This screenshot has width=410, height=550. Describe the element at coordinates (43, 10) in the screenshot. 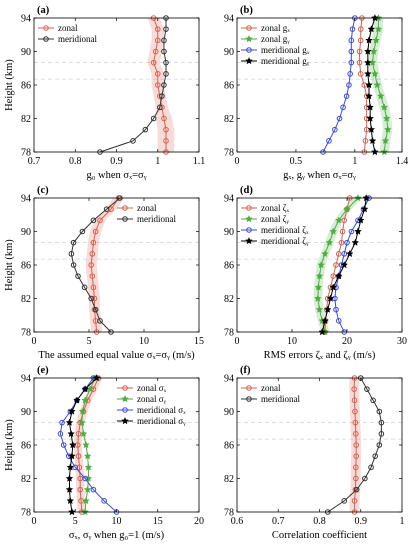

I see `panel-label: (a)` at that location.